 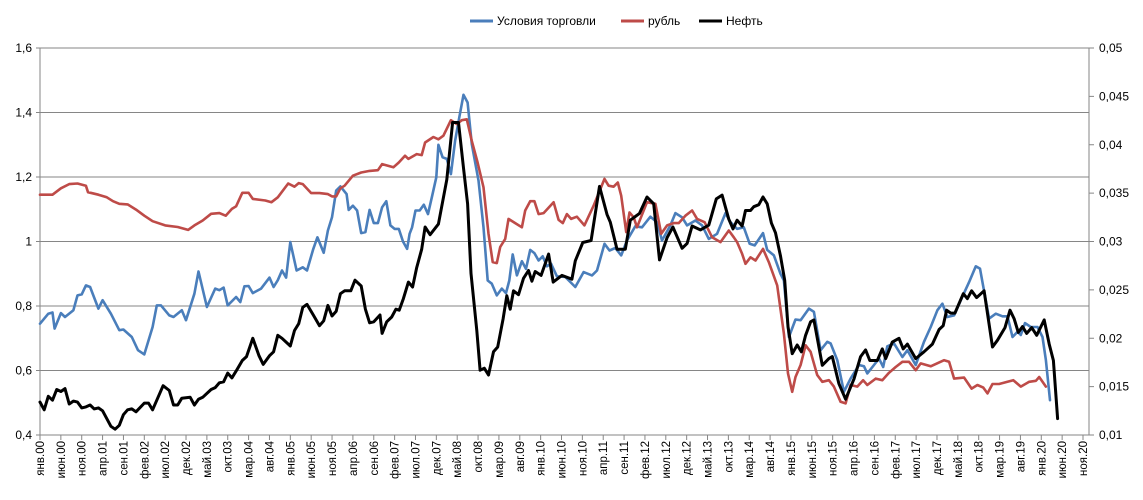 What do you see at coordinates (1063, 459) in the screenshot?
I see `x-axis-label: июн.20` at bounding box center [1063, 459].